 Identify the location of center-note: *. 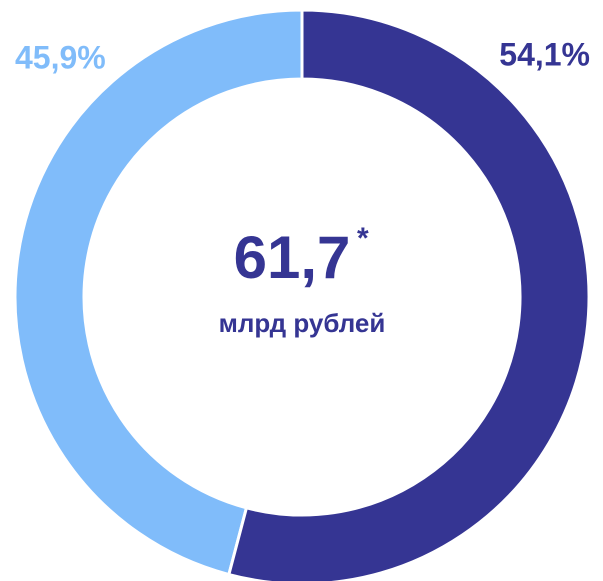
(363, 238).